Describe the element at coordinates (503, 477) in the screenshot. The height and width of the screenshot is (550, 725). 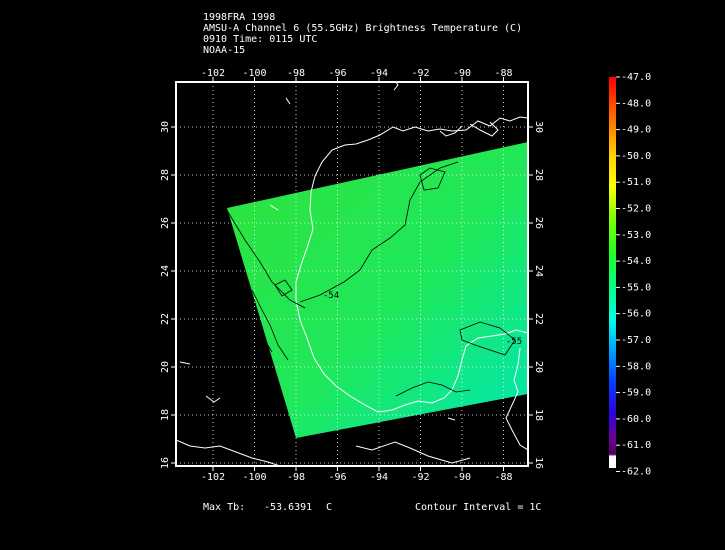
I see `lon-tick-label-bottom: -88` at that location.